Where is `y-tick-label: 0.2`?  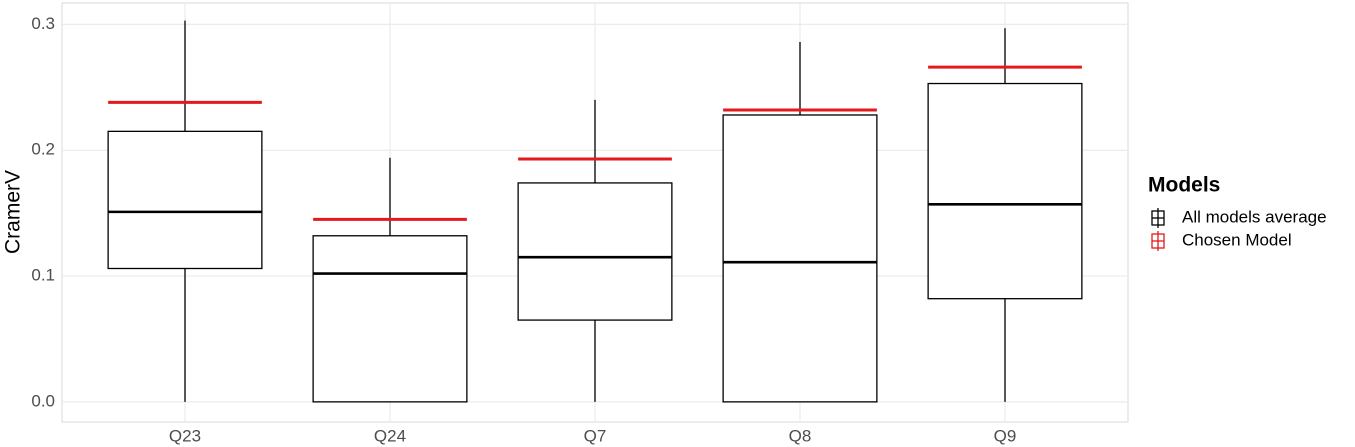
y-tick-label: 0.2 is located at coordinates (43, 149).